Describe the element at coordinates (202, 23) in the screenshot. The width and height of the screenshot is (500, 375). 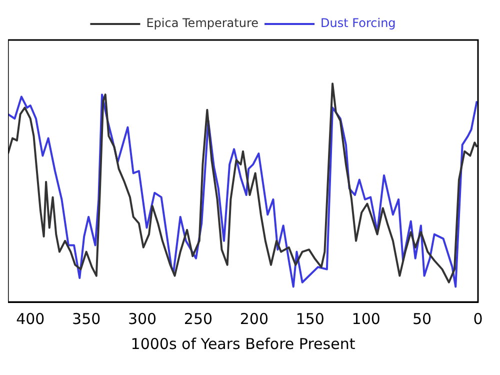
I see `legend-label: Epica Temperature` at that location.